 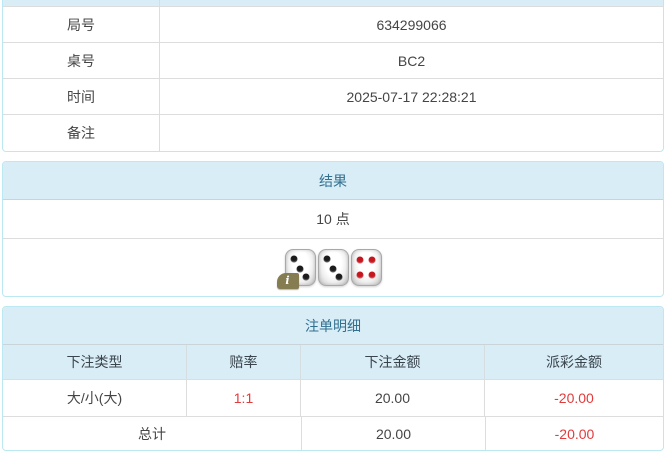 What do you see at coordinates (81, 24) in the screenshot?
I see `round-id-label: 局号` at bounding box center [81, 24].